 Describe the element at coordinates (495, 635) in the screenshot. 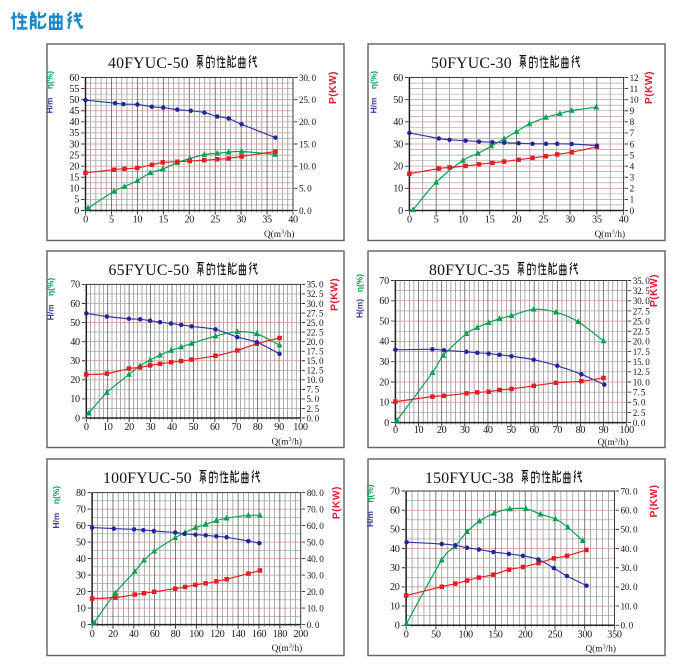

I see `svg-text: 150` at that location.